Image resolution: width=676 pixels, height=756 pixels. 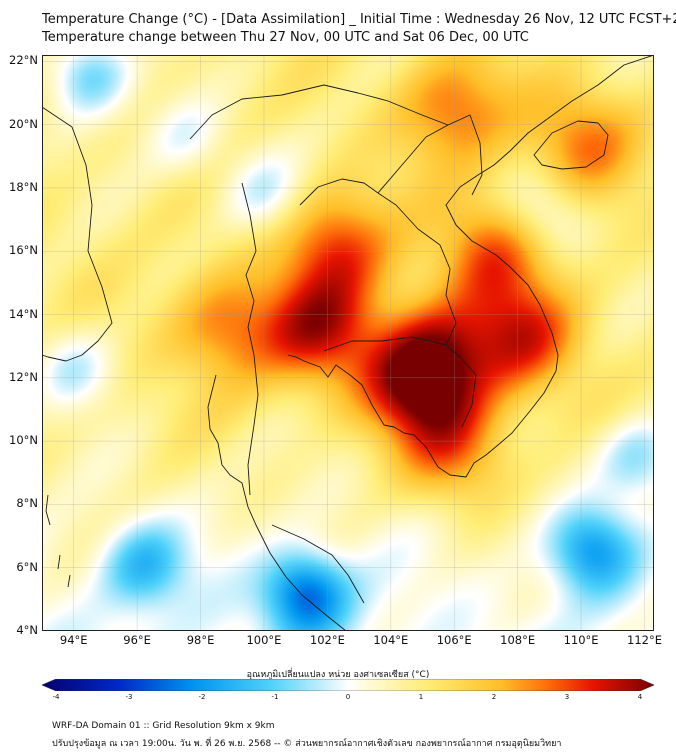 What do you see at coordinates (640, 697) in the screenshot?
I see `colorbar-tick-label: 4` at bounding box center [640, 697].